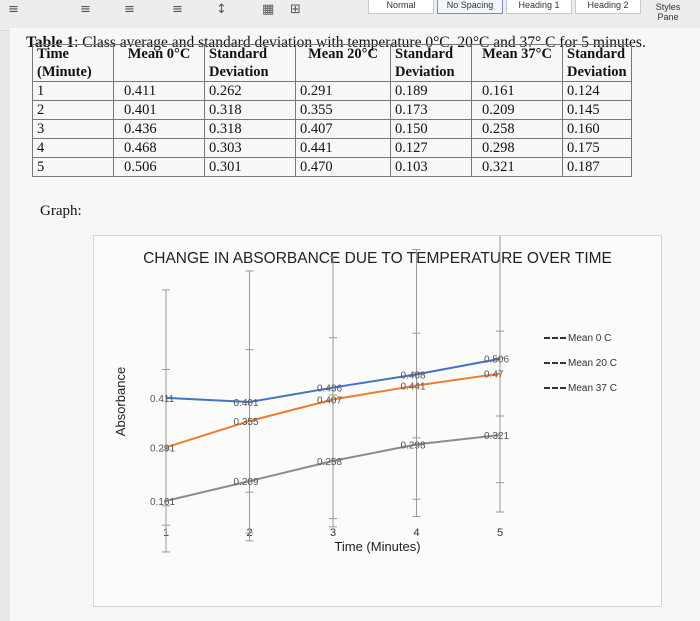 The width and height of the screenshot is (700, 621). I want to click on line-spacing-icon: ↕, so click(221, 9).